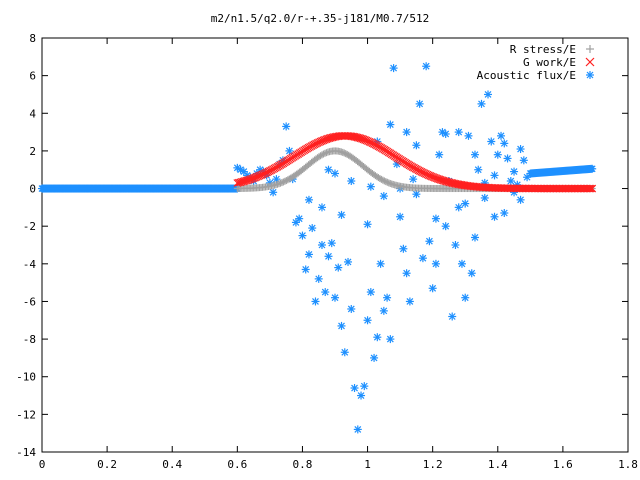 The height and width of the screenshot is (480, 640). Describe the element at coordinates (433, 464) in the screenshot. I see `x-tick-label: 1.2` at that location.